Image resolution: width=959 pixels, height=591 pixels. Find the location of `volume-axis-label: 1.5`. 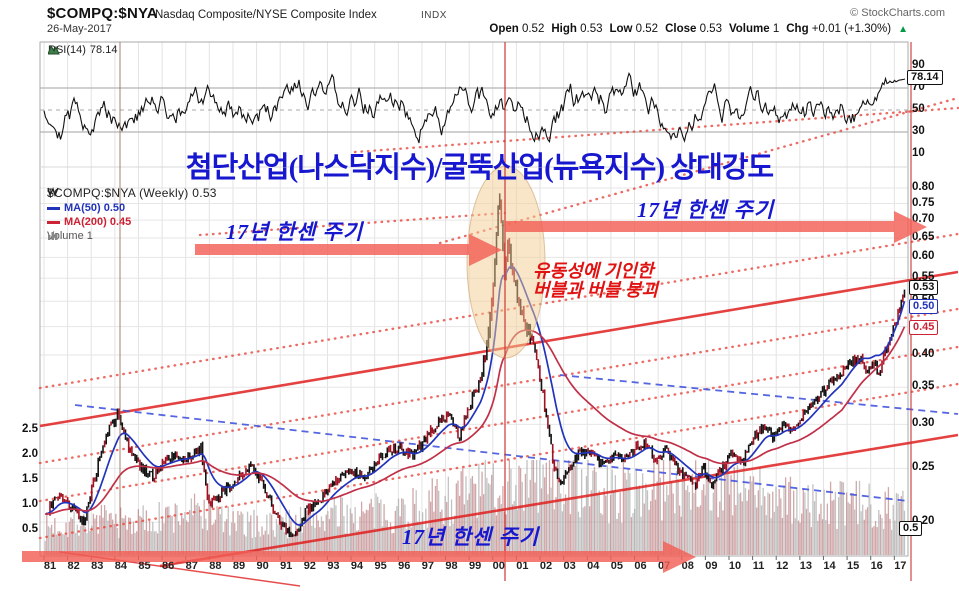

volume-axis-label: 1.5 is located at coordinates (30, 479).